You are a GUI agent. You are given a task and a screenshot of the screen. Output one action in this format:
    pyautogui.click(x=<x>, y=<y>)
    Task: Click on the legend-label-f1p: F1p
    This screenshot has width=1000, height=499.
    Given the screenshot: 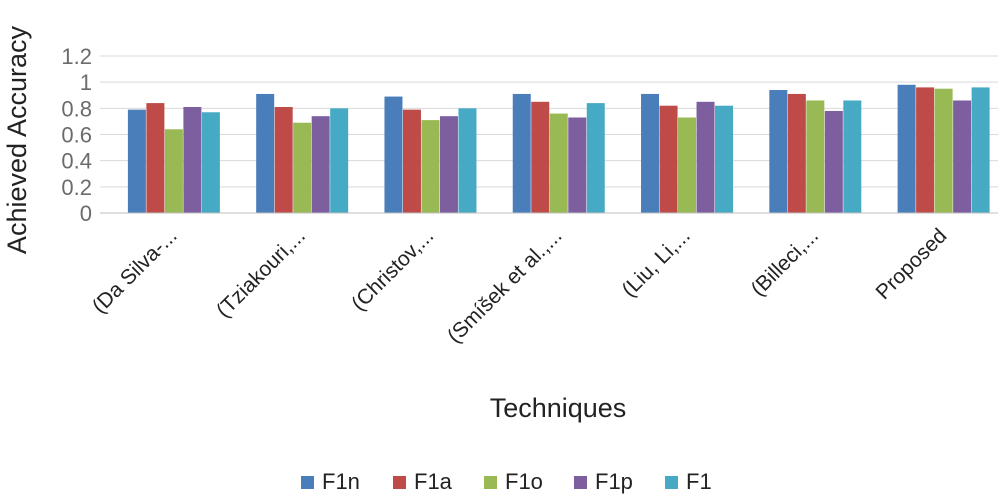 What is the action you would take?
    pyautogui.click(x=614, y=481)
    